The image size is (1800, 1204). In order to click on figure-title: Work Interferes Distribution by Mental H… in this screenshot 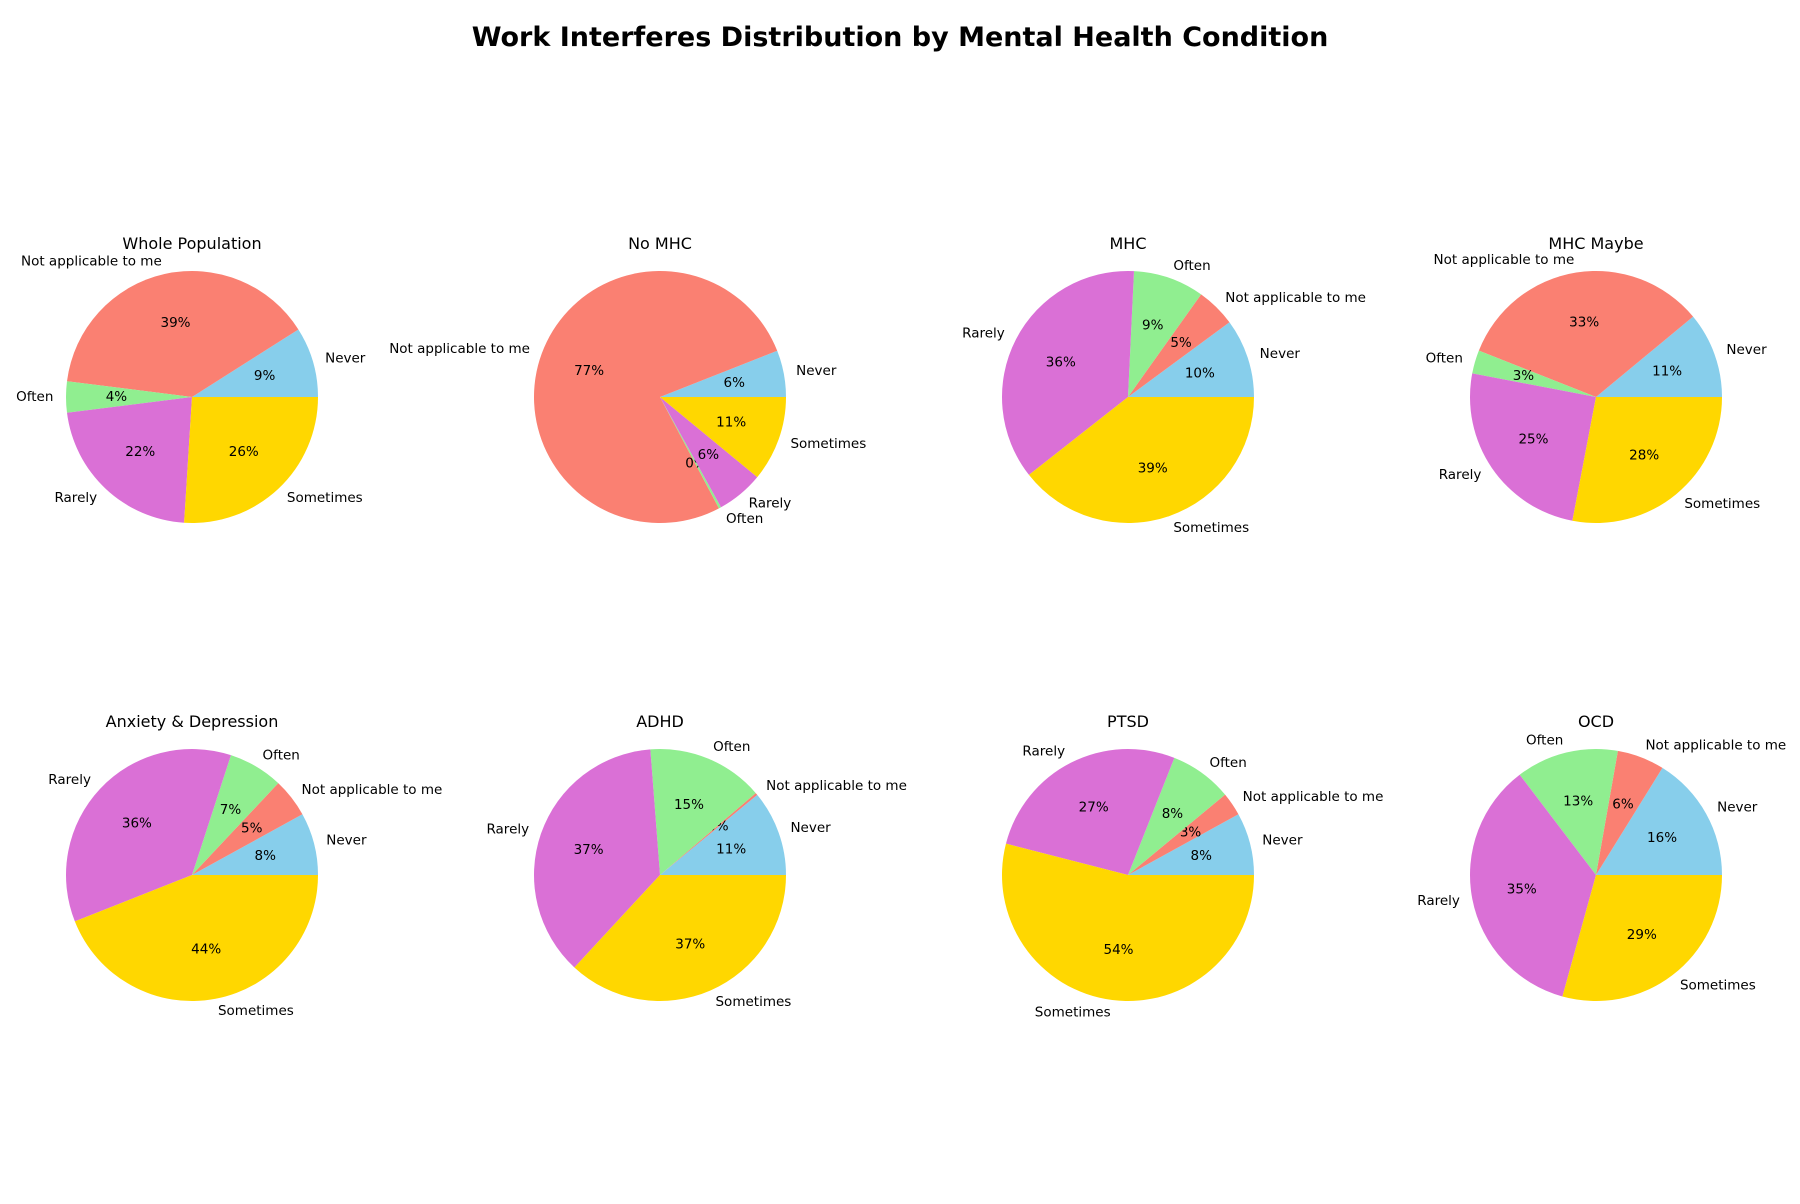, I will do `click(900, 37)`.